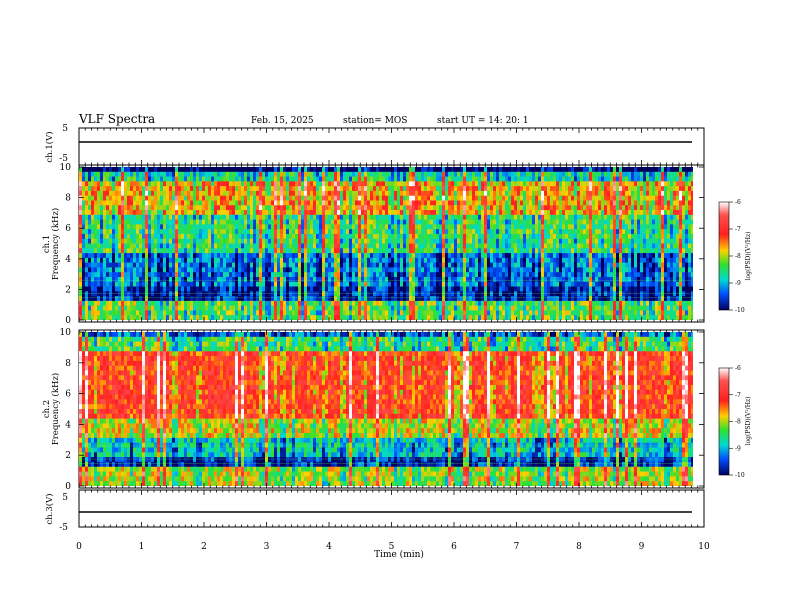 The width and height of the screenshot is (792, 612). Describe the element at coordinates (116, 119) in the screenshot. I see `figure-title: VLF Spectra` at that location.